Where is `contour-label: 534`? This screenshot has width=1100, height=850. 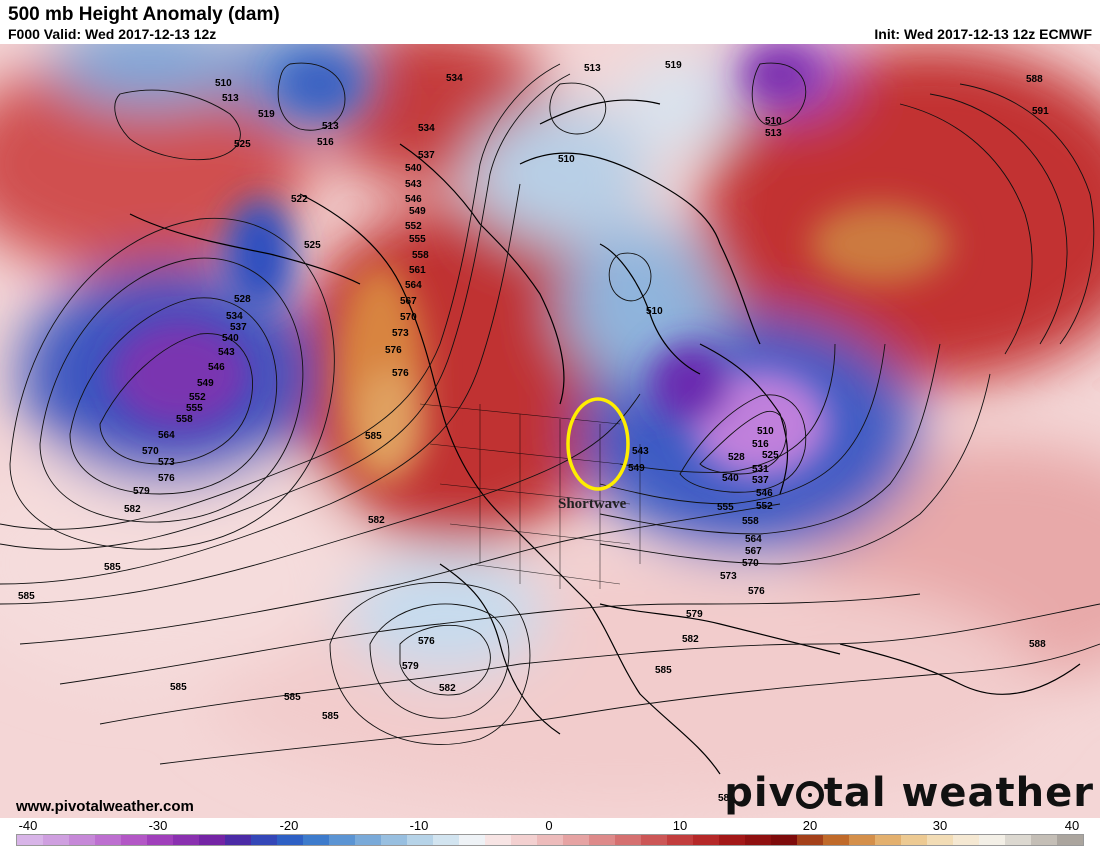
contour-label: 534 is located at coordinates (454, 78).